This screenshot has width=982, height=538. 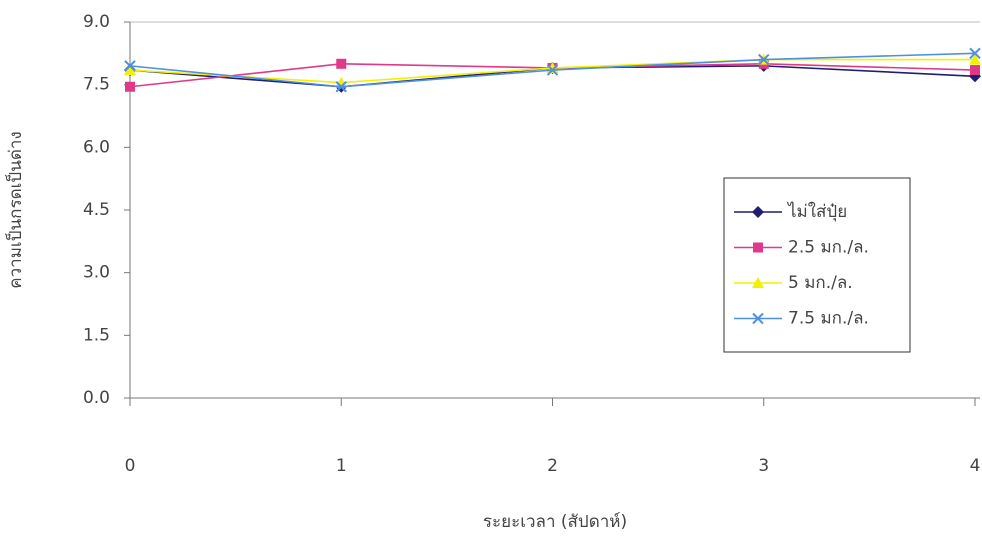 I want to click on legend-label: 7.5 มก./ล., so click(x=828, y=319).